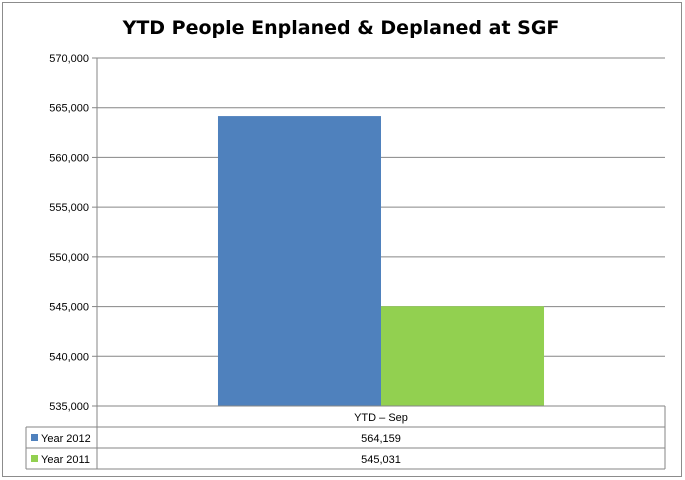 This screenshot has width=685, height=480. I want to click on chart-title: YTD People Enplaned & Deplaned at SGF, so click(341, 28).